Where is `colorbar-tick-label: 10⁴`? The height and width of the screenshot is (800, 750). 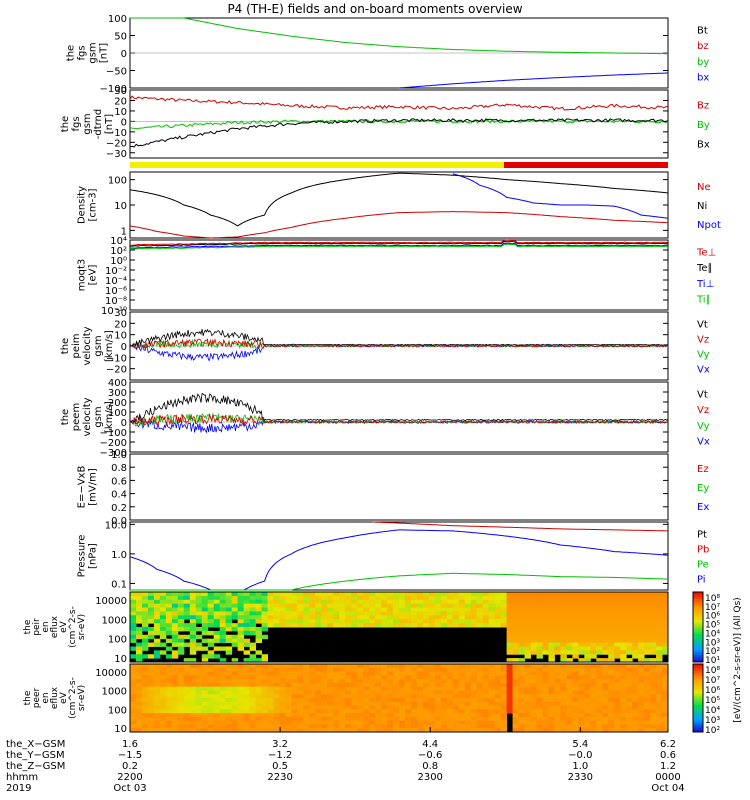 colorbar-tick-label: 10⁴ is located at coordinates (712, 634).